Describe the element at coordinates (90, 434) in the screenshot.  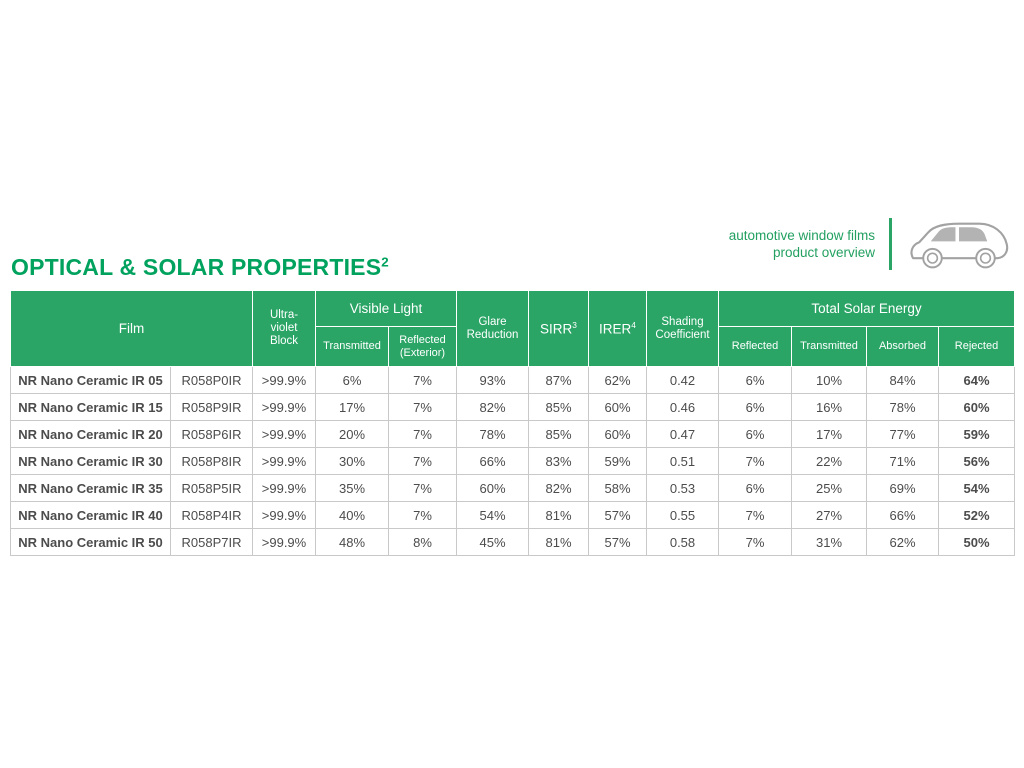
I see `film-name-cell: NR Nano Ceramic IR 20` at that location.